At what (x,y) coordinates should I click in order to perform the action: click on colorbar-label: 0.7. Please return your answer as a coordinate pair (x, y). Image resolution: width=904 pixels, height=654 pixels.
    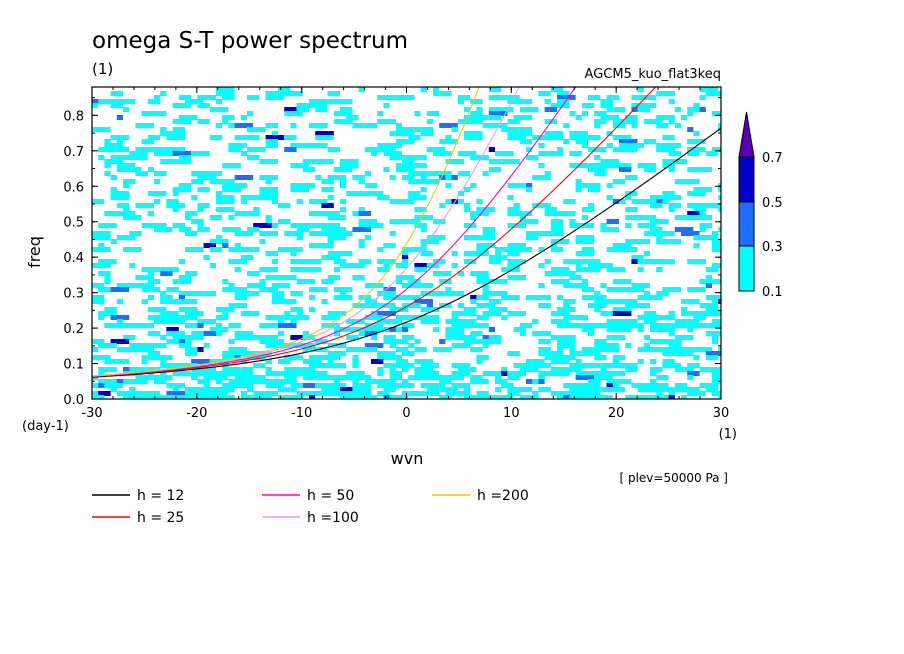
    Looking at the image, I should click on (772, 158).